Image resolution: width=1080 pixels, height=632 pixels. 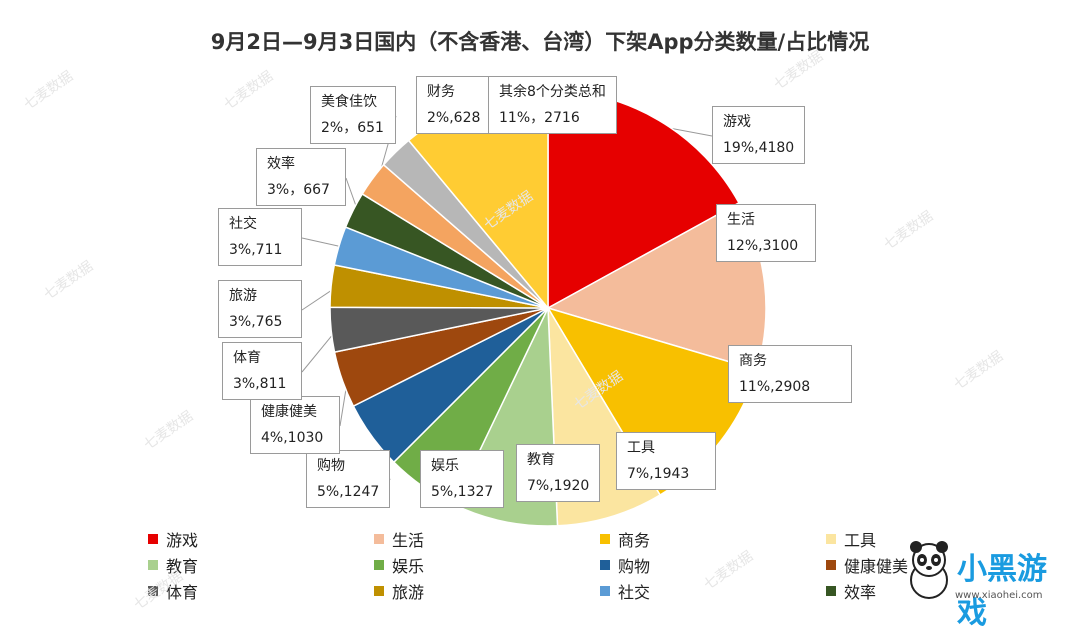 I want to click on logo-subtext: www.xiaohei.com, so click(x=999, y=595).